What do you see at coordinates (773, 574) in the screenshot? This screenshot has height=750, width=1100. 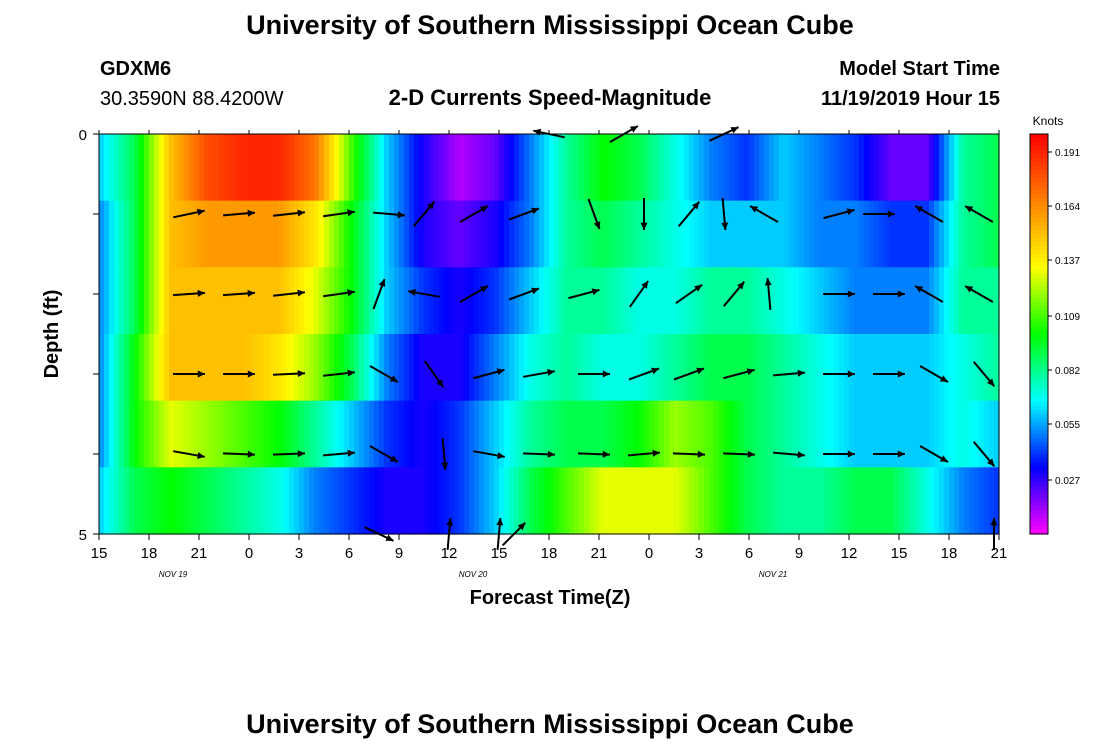 I see `date-label: NOV 21` at bounding box center [773, 574].